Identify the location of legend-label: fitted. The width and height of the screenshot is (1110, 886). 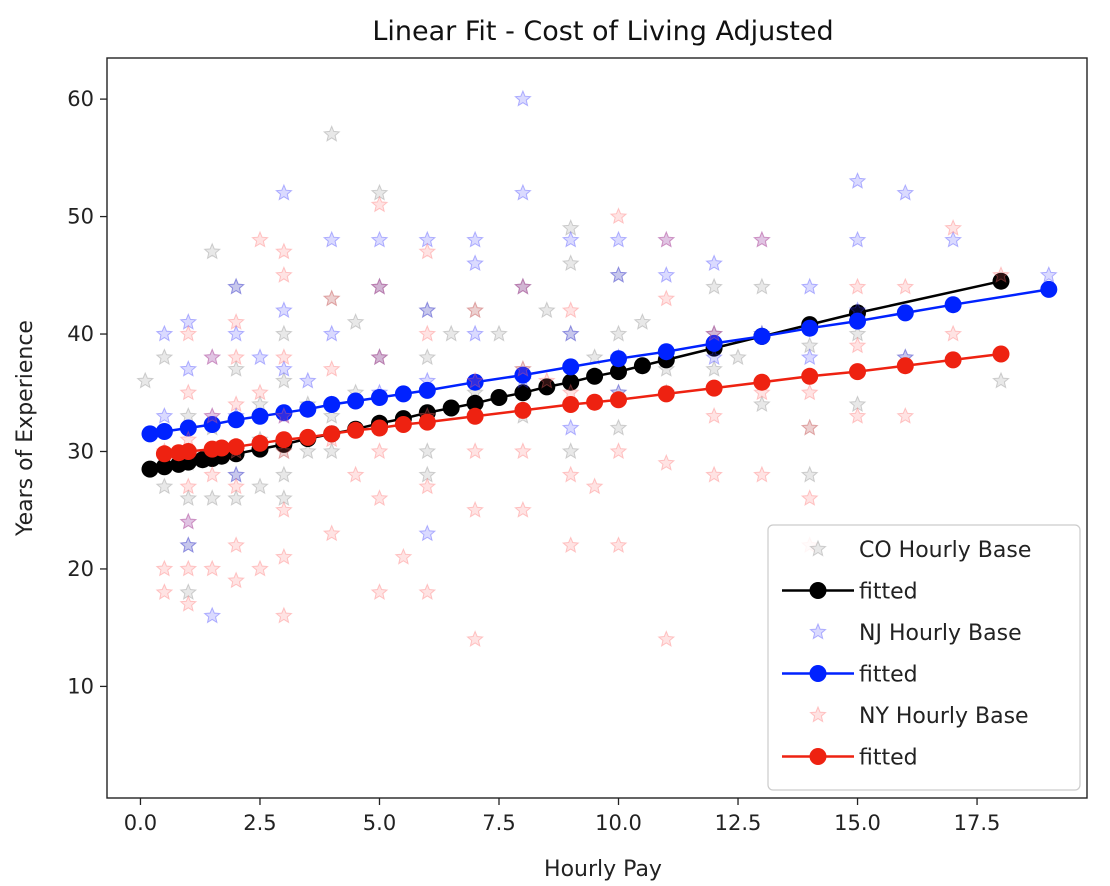
(888, 675).